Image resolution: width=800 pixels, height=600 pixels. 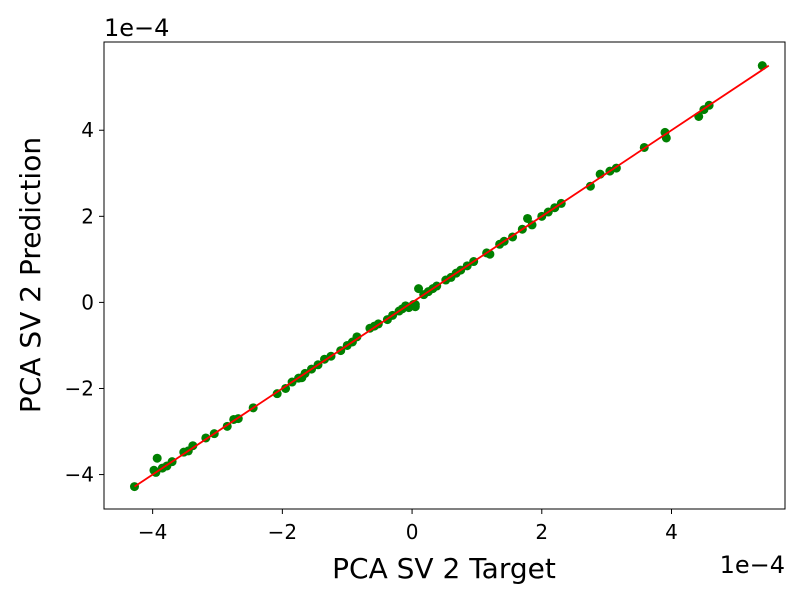 What do you see at coordinates (87, 216) in the screenshot?
I see `y-tick-label: 2` at bounding box center [87, 216].